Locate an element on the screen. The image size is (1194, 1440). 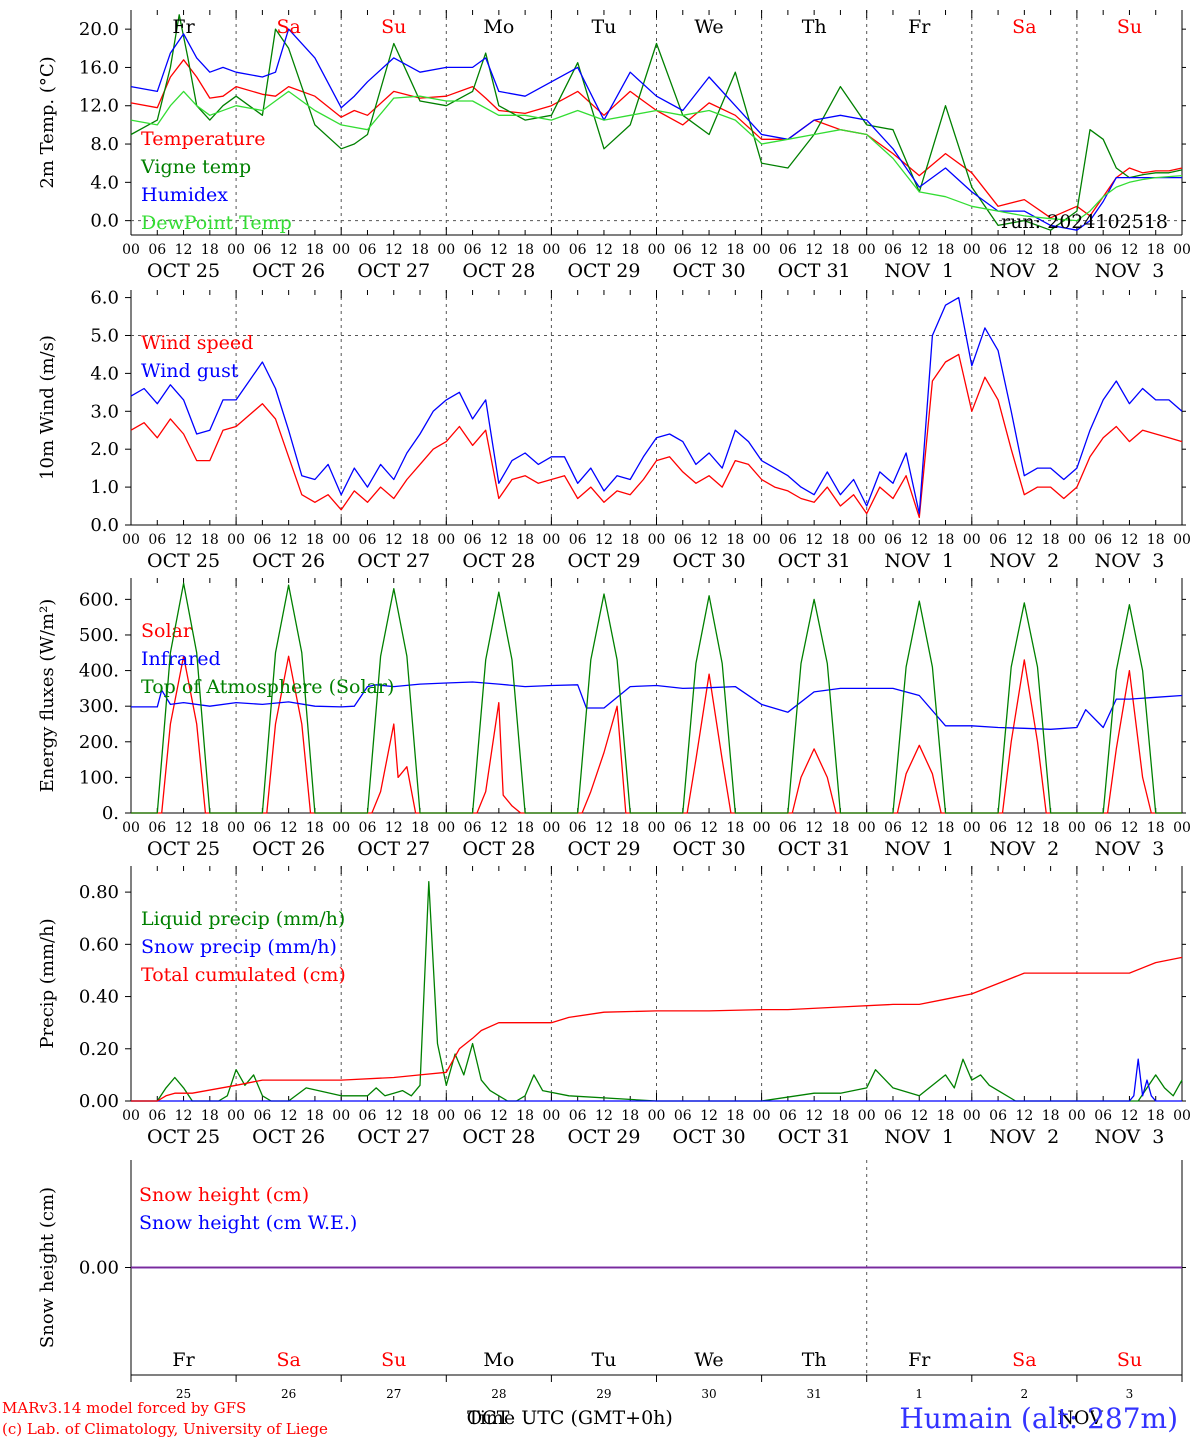
series-line-humidex is located at coordinates (656, 129).